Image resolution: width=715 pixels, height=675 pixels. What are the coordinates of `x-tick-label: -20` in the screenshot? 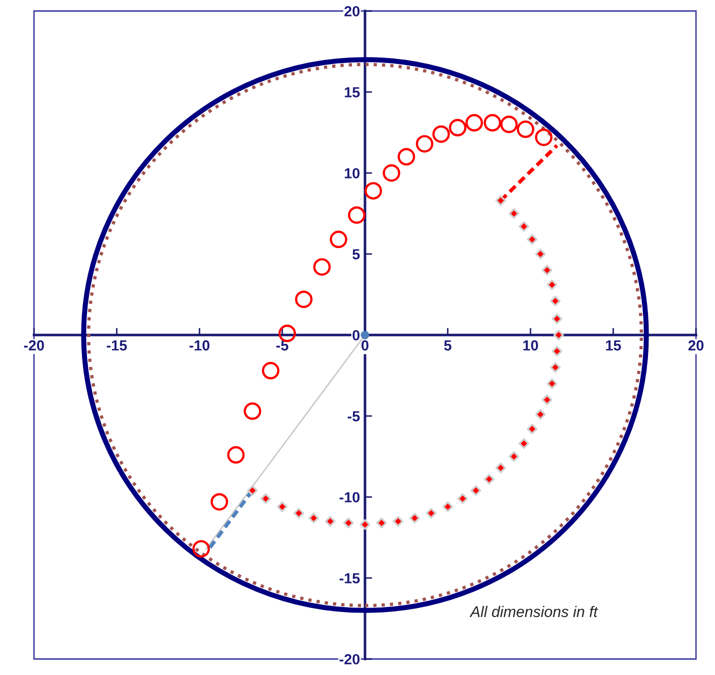 It's located at (34, 345).